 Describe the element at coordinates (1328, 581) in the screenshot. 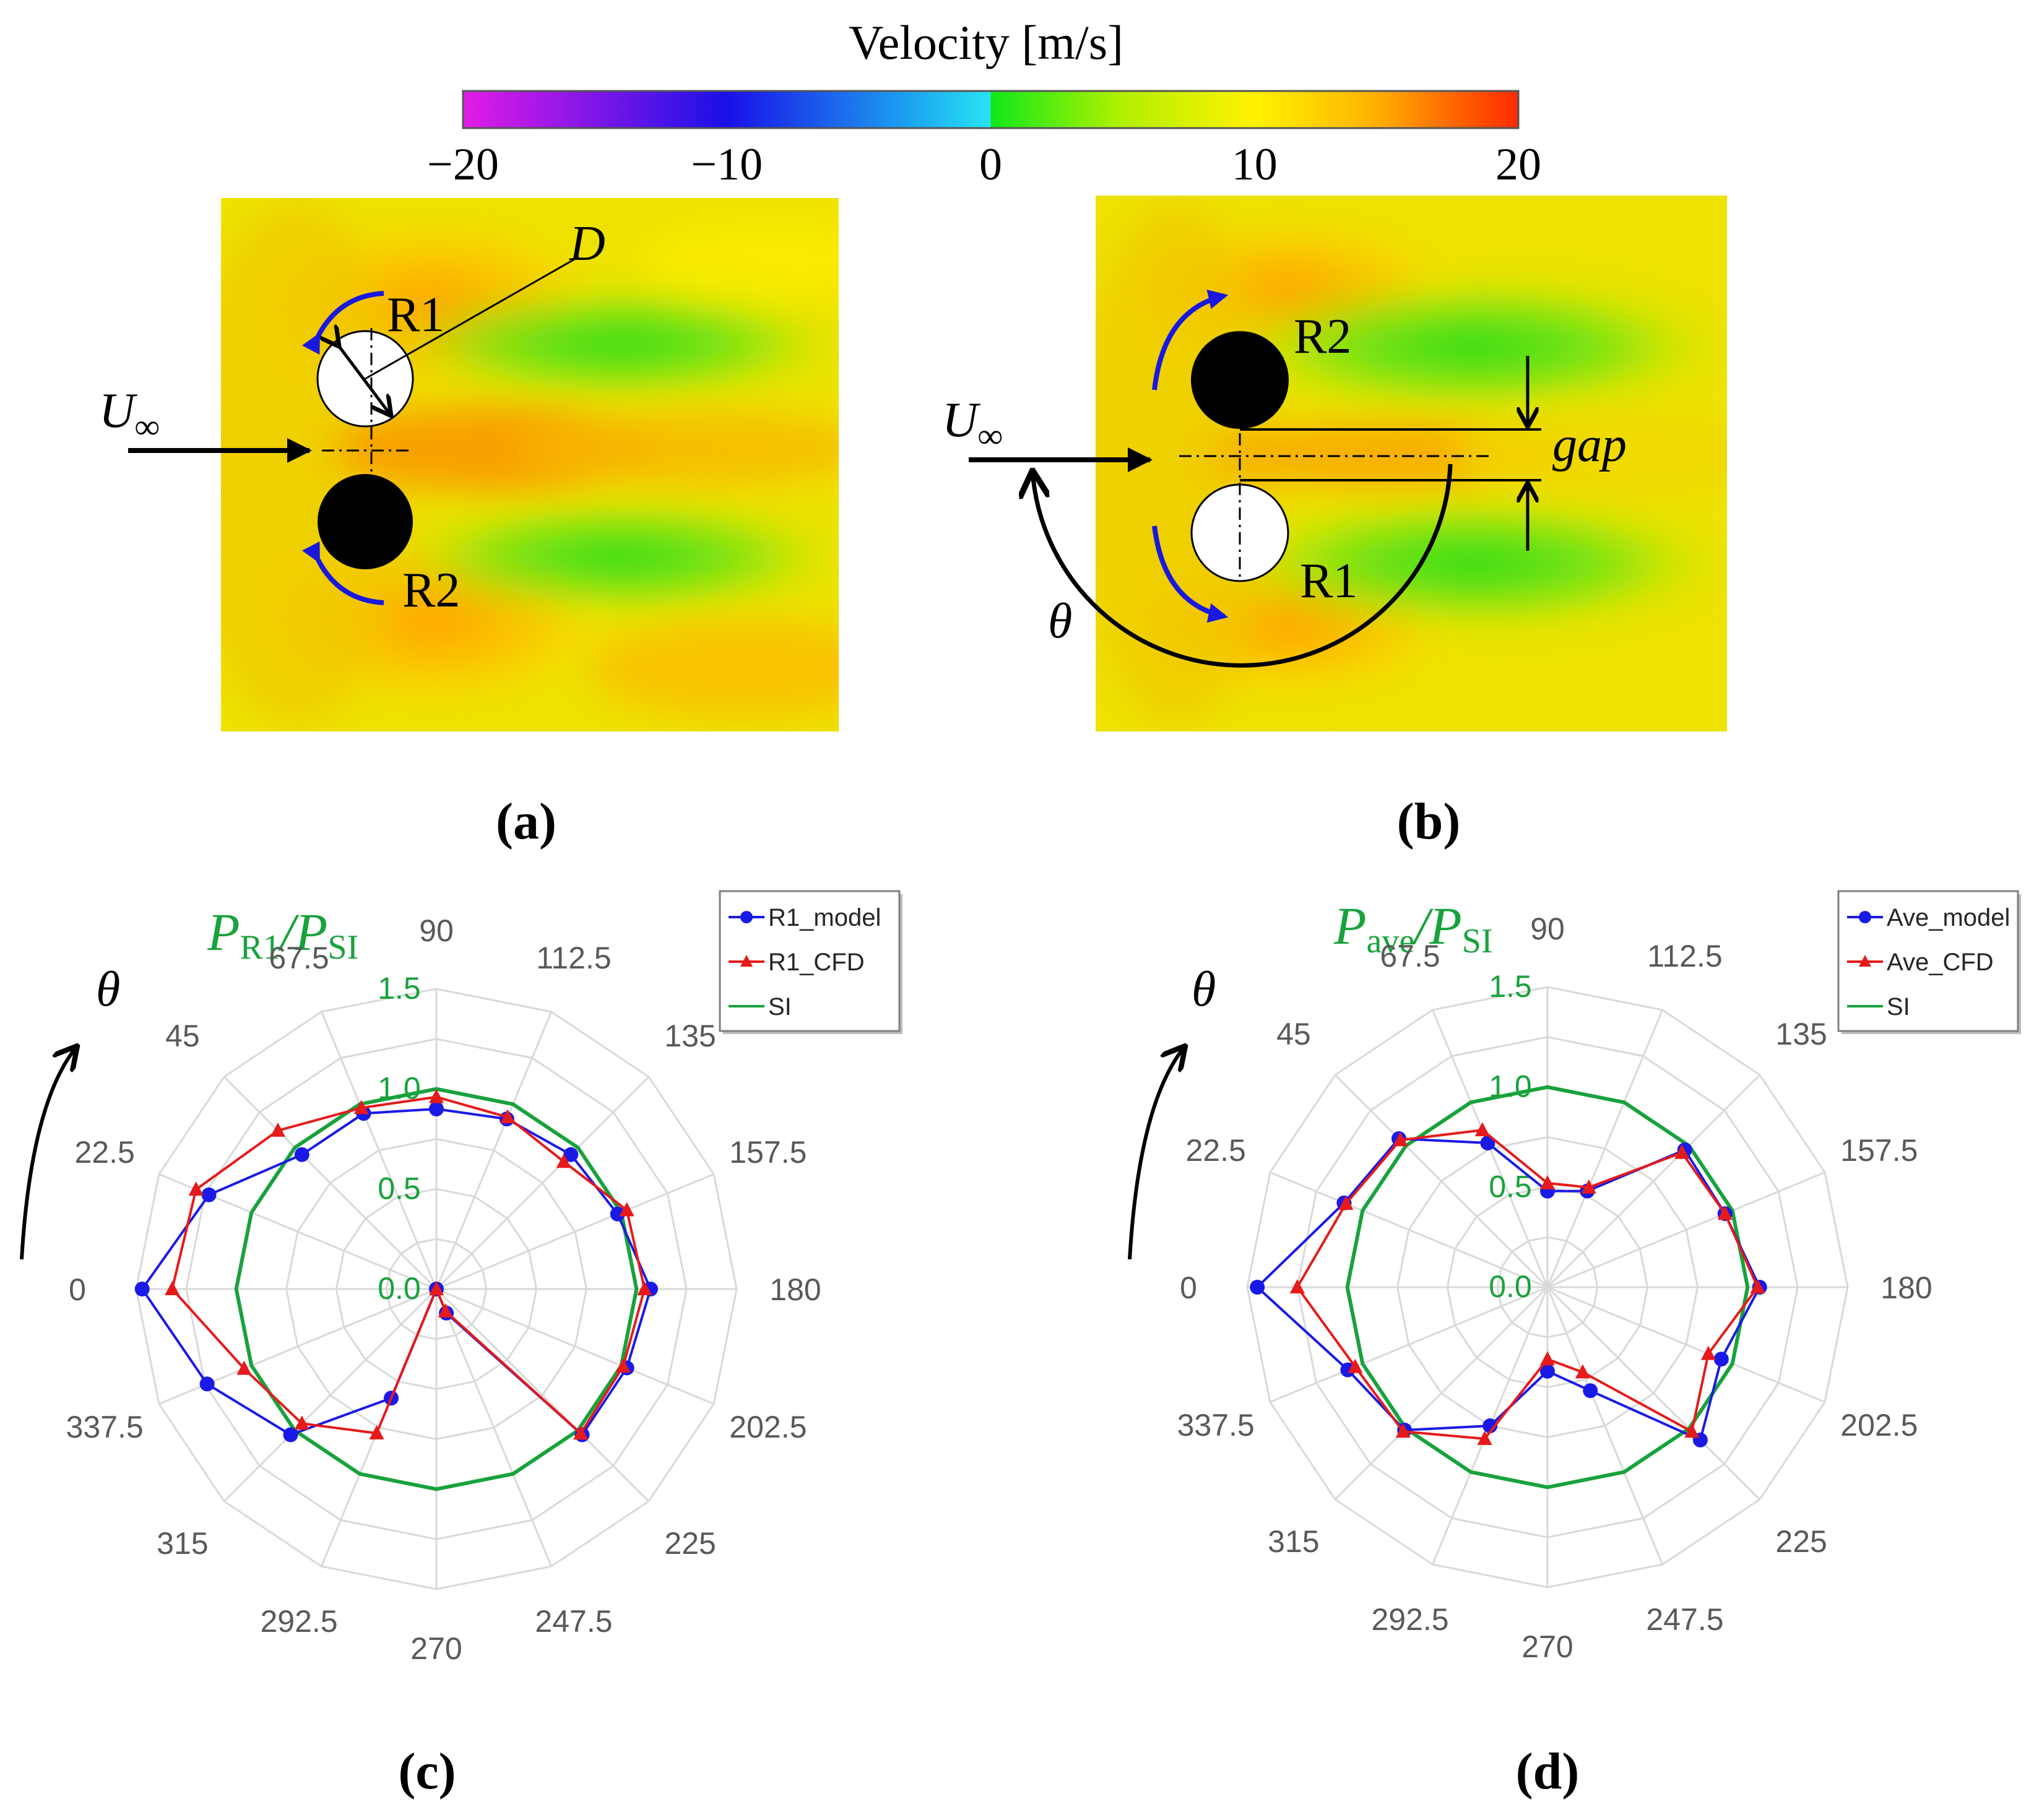

I see `rotor-b-bottom-label: R1` at that location.